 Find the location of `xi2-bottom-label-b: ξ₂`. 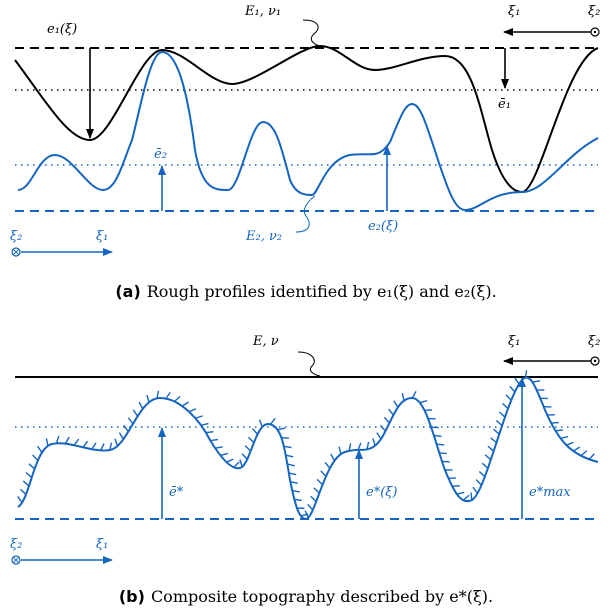

xi2-bottom-label-b: ξ₂ is located at coordinates (16, 544).